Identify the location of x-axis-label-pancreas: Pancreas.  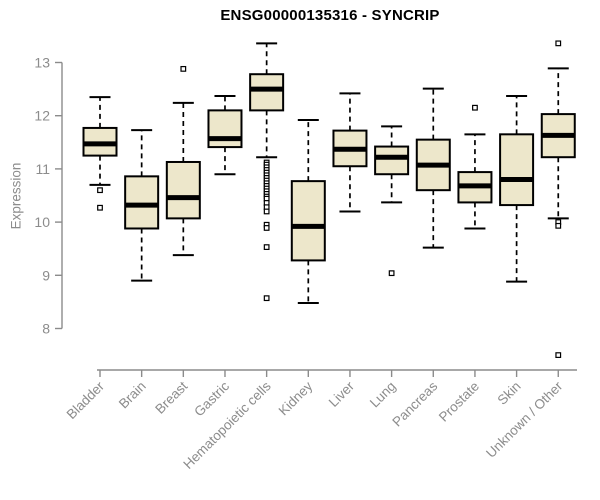
(414, 403).